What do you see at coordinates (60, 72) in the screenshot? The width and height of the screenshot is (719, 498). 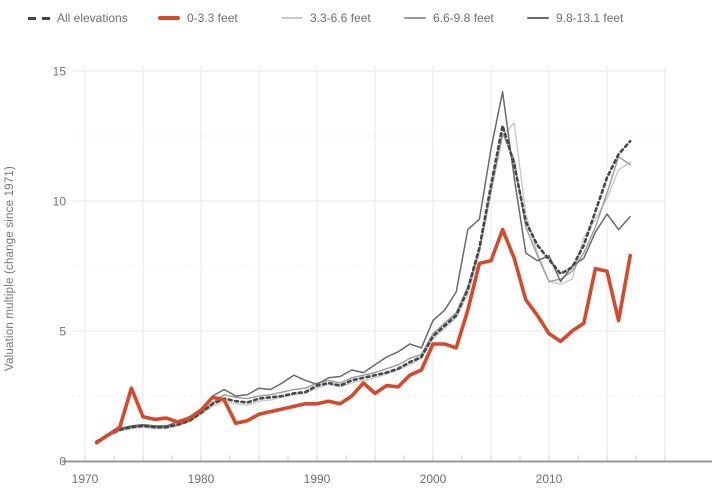 I see `y-tick-label: 15` at bounding box center [60, 72].